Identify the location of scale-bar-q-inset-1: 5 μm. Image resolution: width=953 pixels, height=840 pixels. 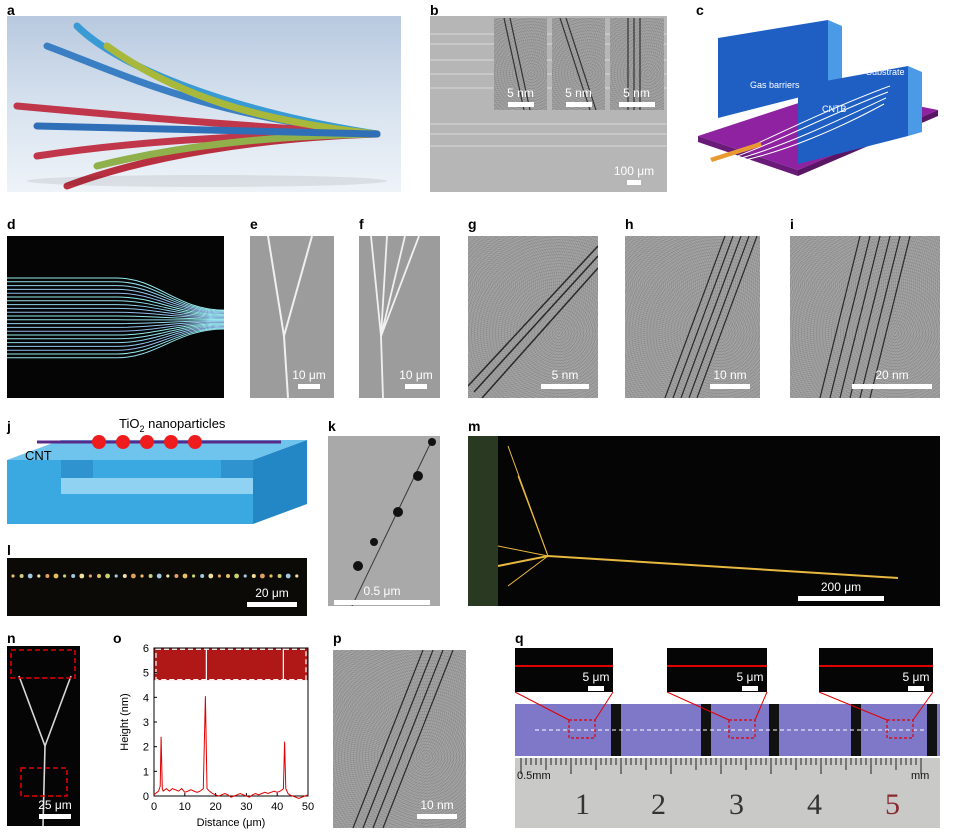
(596, 680).